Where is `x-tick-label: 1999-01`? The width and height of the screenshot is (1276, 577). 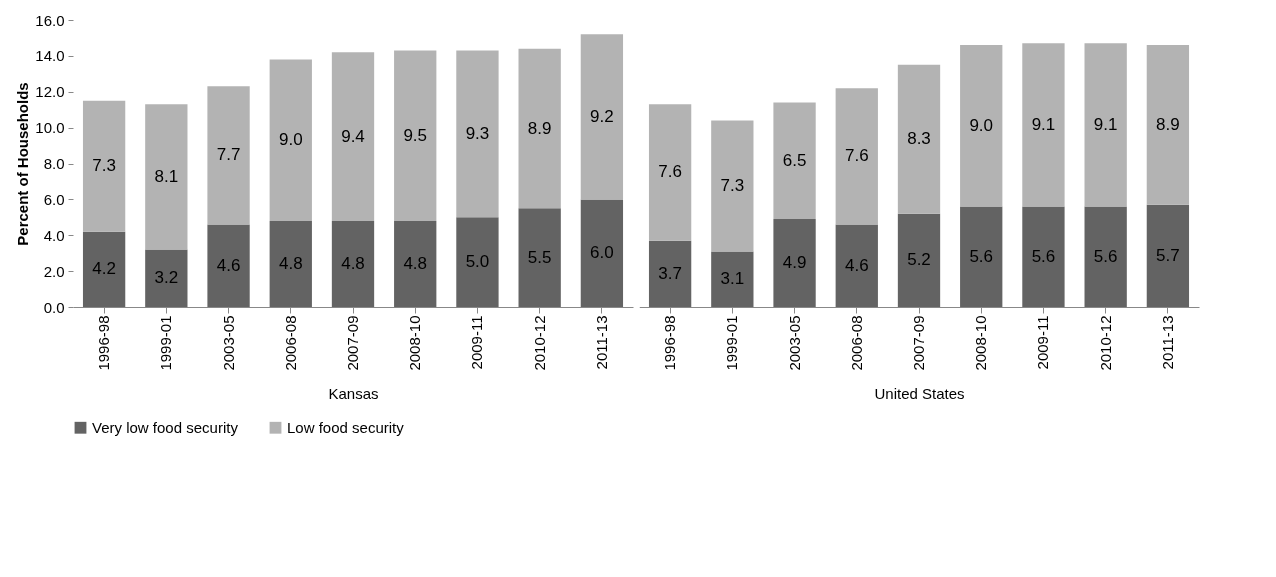
x-tick-label: 1999-01 is located at coordinates (166, 343).